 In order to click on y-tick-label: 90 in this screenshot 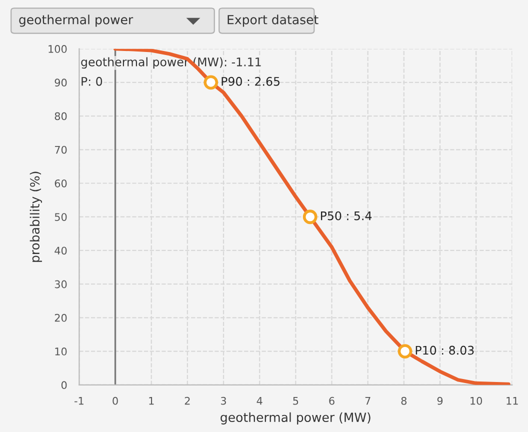, I will do `click(60, 82)`.